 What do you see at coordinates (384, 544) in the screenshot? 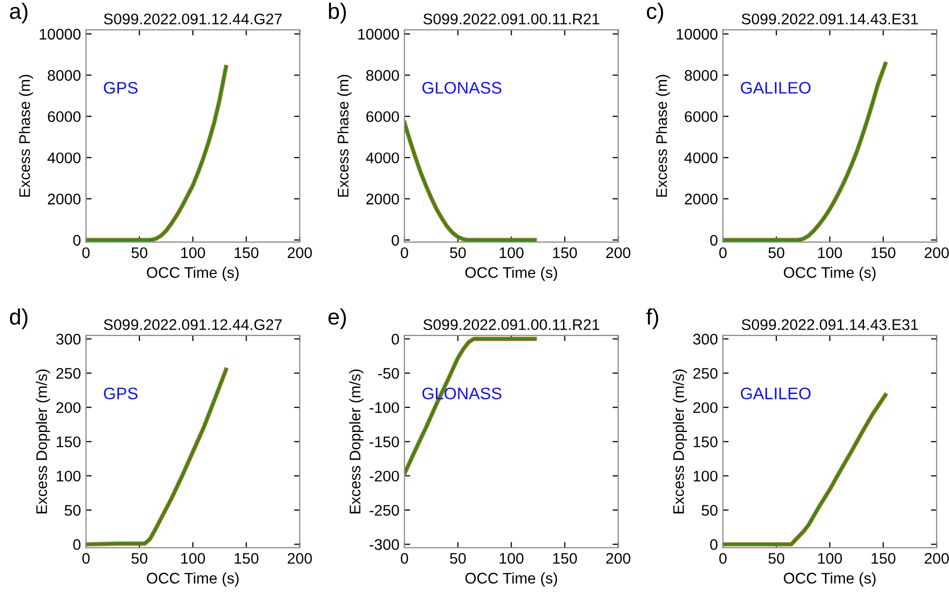
I see `y-tick-label: -300` at bounding box center [384, 544].